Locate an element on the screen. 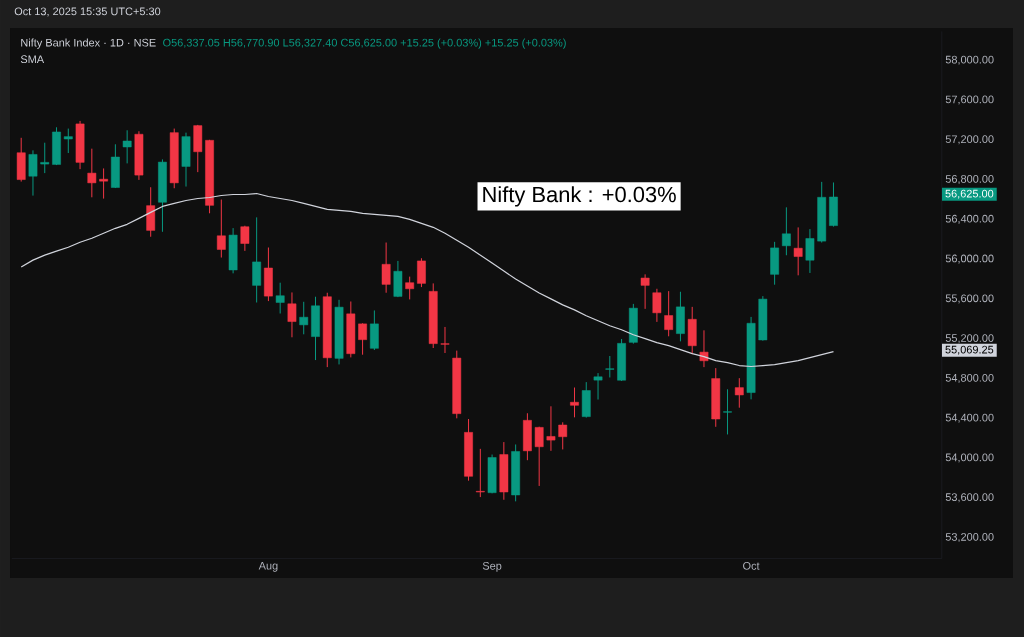 The width and height of the screenshot is (1024, 637). y-tick-label: 54,400.00 is located at coordinates (969, 418).